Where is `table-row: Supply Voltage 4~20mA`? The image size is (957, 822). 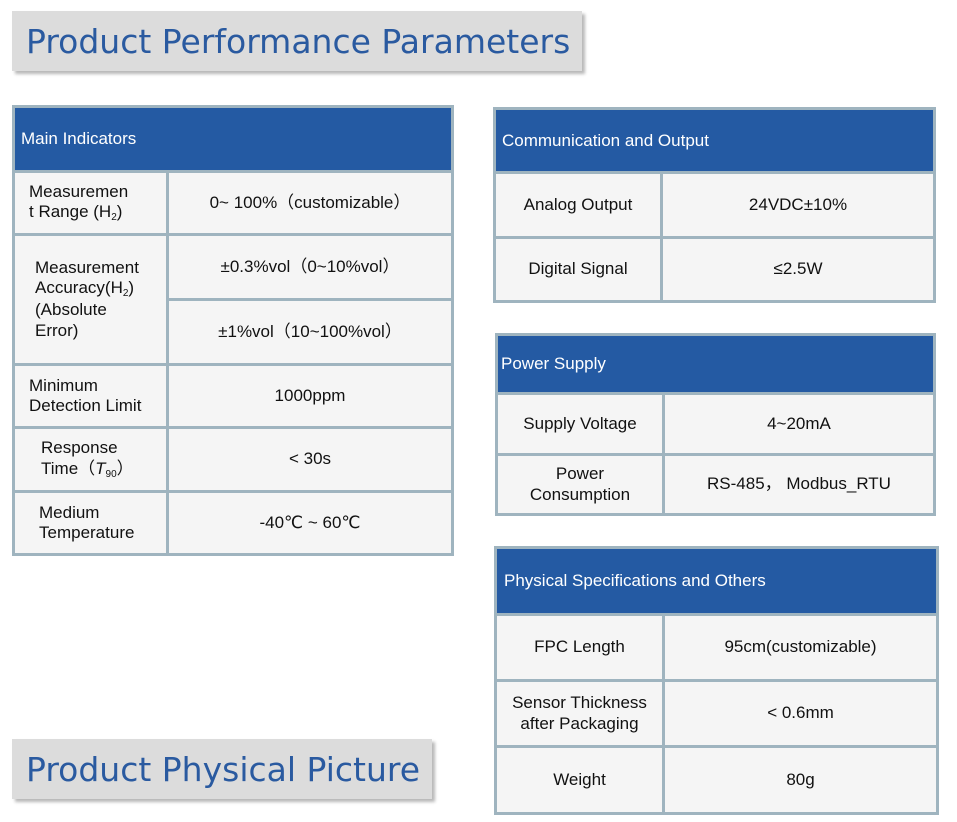
table-row: Supply Voltage 4~20mA is located at coordinates (715, 424).